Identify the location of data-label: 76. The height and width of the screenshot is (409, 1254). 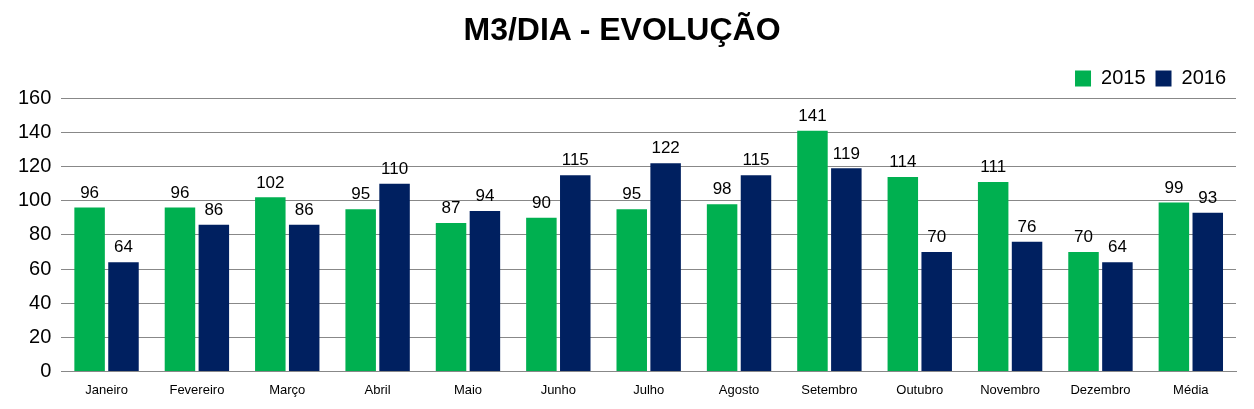
(1027, 226).